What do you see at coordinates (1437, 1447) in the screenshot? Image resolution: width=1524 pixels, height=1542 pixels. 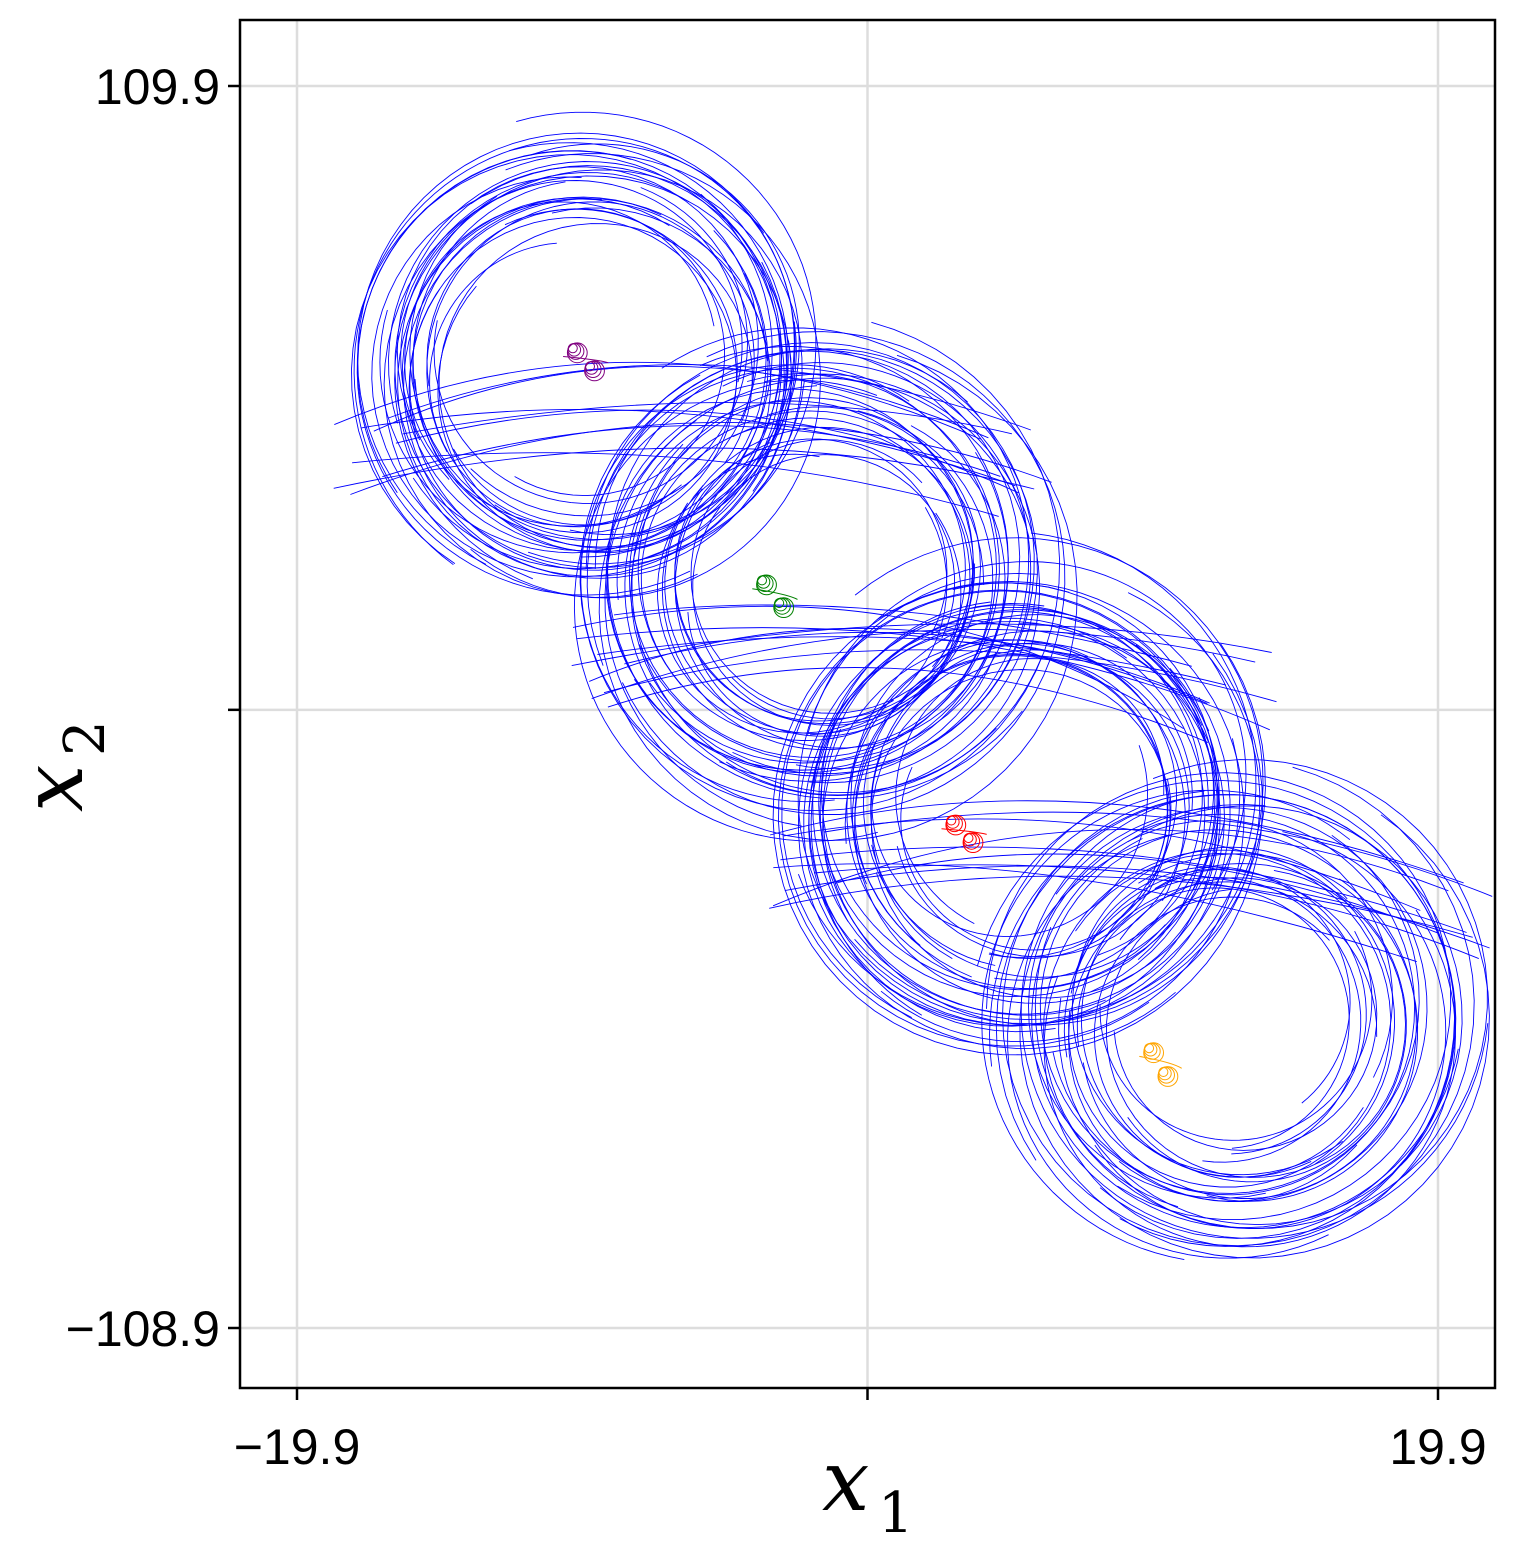 I see `x-tick-label: 19.9` at bounding box center [1437, 1447].